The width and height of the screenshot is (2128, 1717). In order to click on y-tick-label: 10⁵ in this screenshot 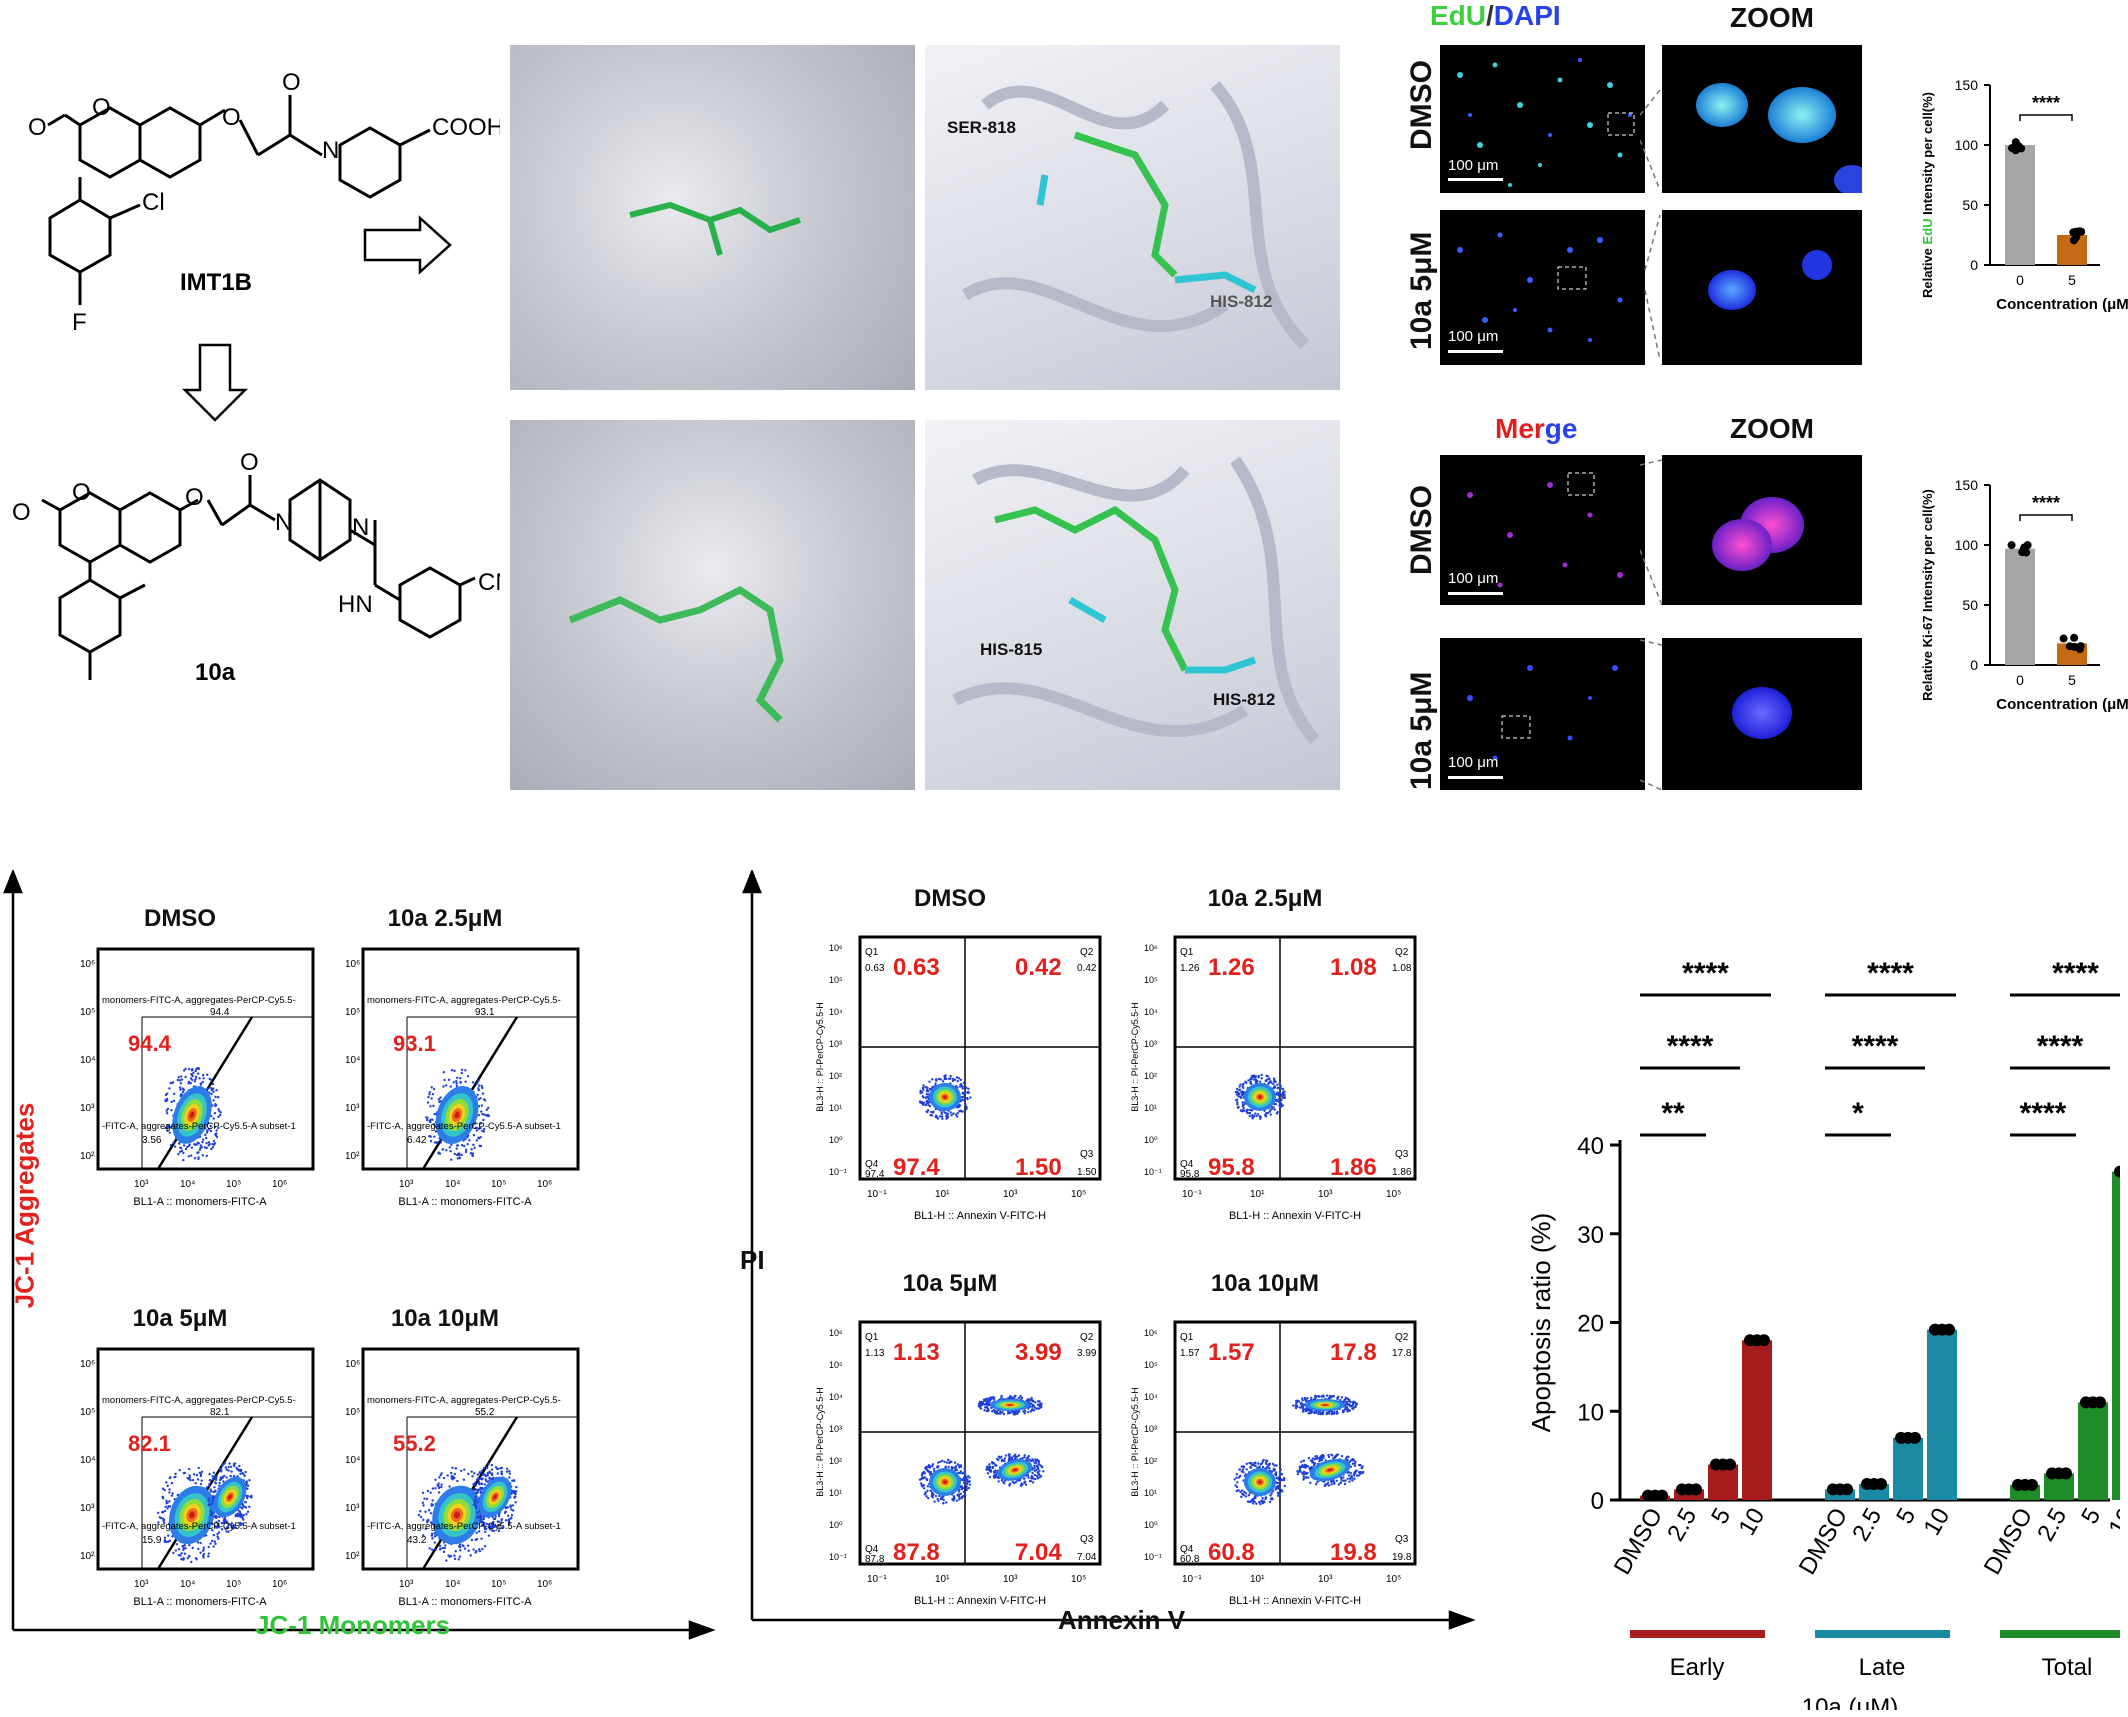, I will do `click(836, 980)`.